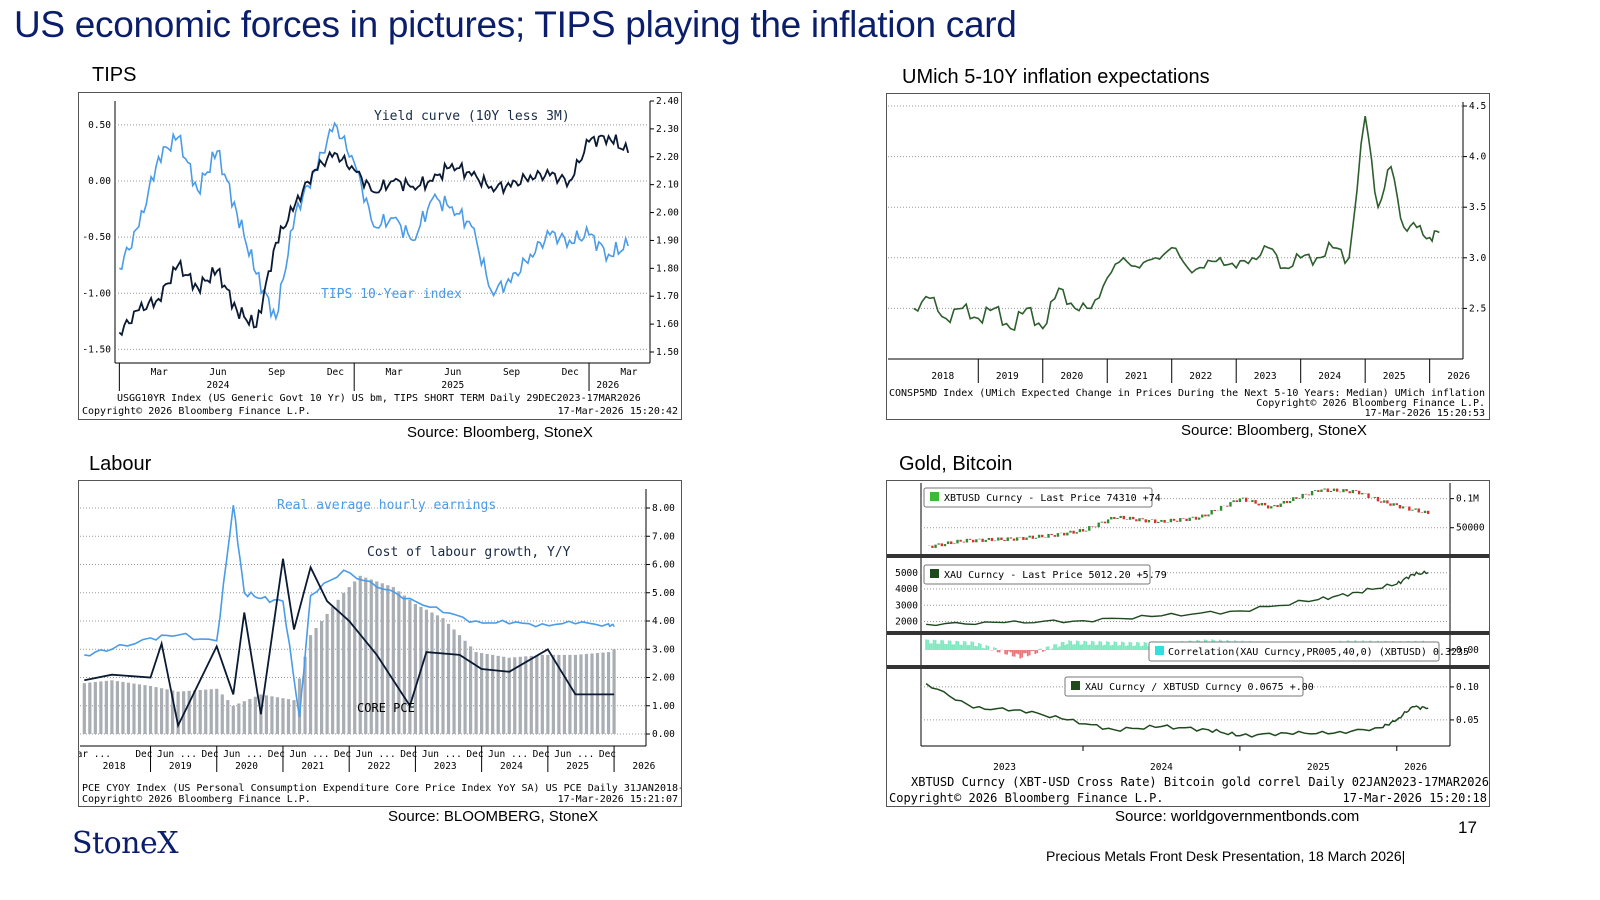  Describe the element at coordinates (942, 376) in the screenshot. I see `umich-x-year-label: 2018` at that location.